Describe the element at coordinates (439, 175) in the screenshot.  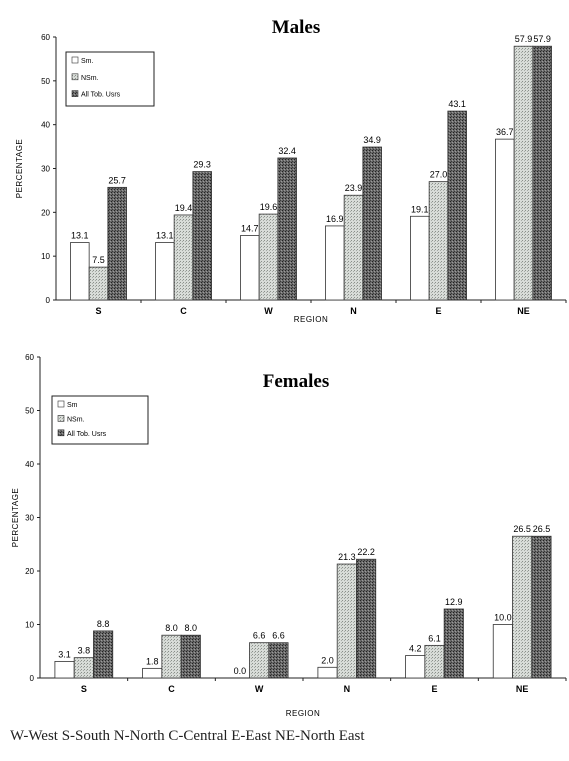
I see `data-label: 27.0` at that location.